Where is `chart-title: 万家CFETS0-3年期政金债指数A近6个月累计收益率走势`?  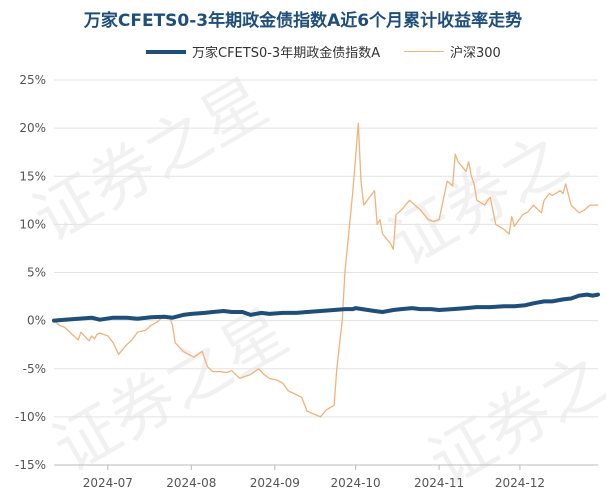
chart-title: 万家CFETS0-3年期政金债指数A近6个月累计收益率走势 is located at coordinates (303, 21).